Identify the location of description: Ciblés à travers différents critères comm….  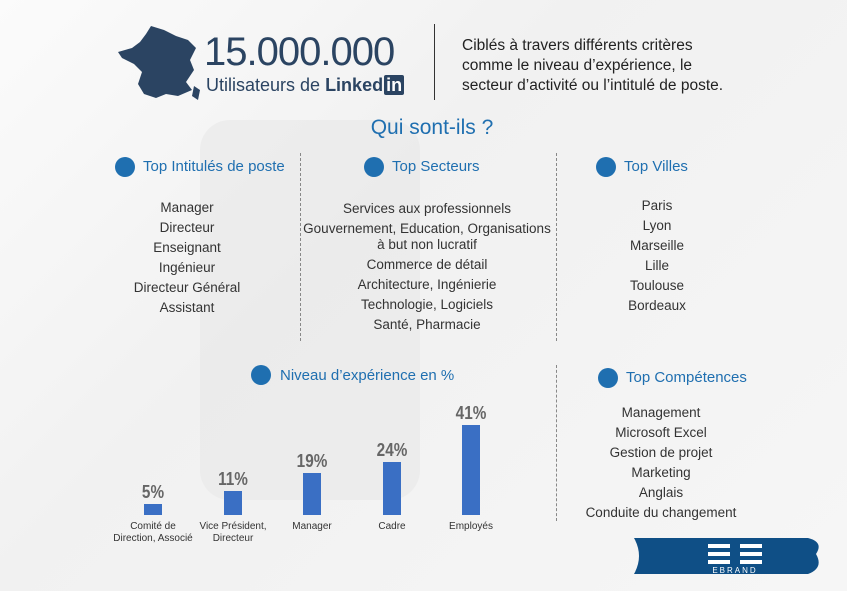
(592, 66).